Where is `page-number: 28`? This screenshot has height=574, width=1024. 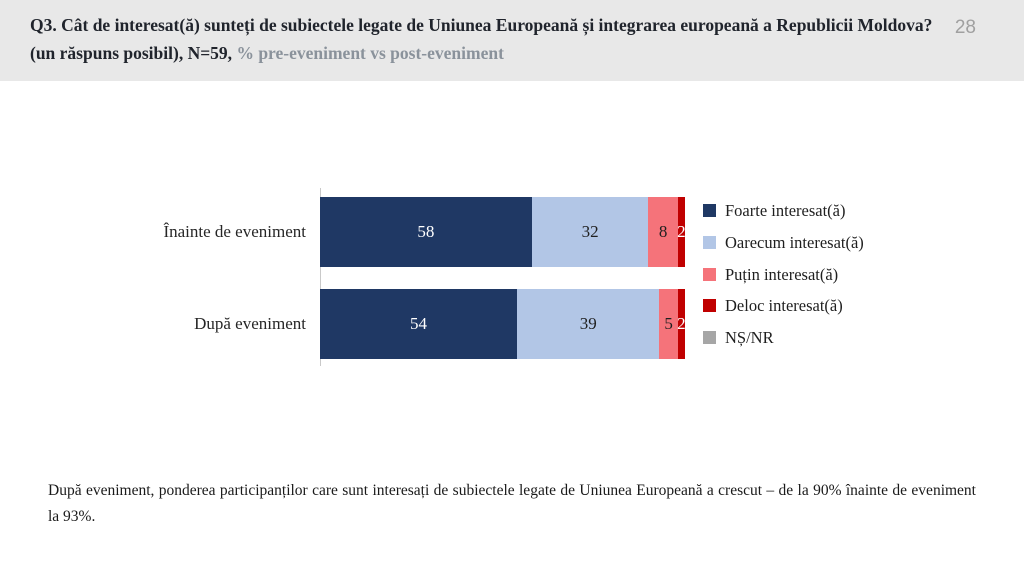 page-number: 28 is located at coordinates (965, 27).